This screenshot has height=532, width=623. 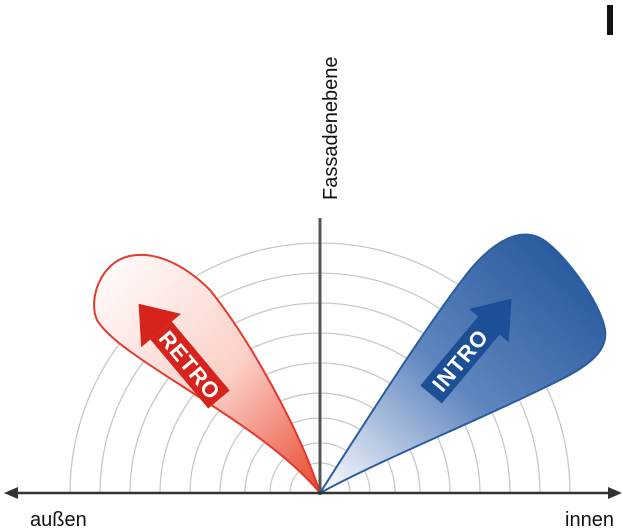 What do you see at coordinates (11, 493) in the screenshot?
I see `arrow-left` at bounding box center [11, 493].